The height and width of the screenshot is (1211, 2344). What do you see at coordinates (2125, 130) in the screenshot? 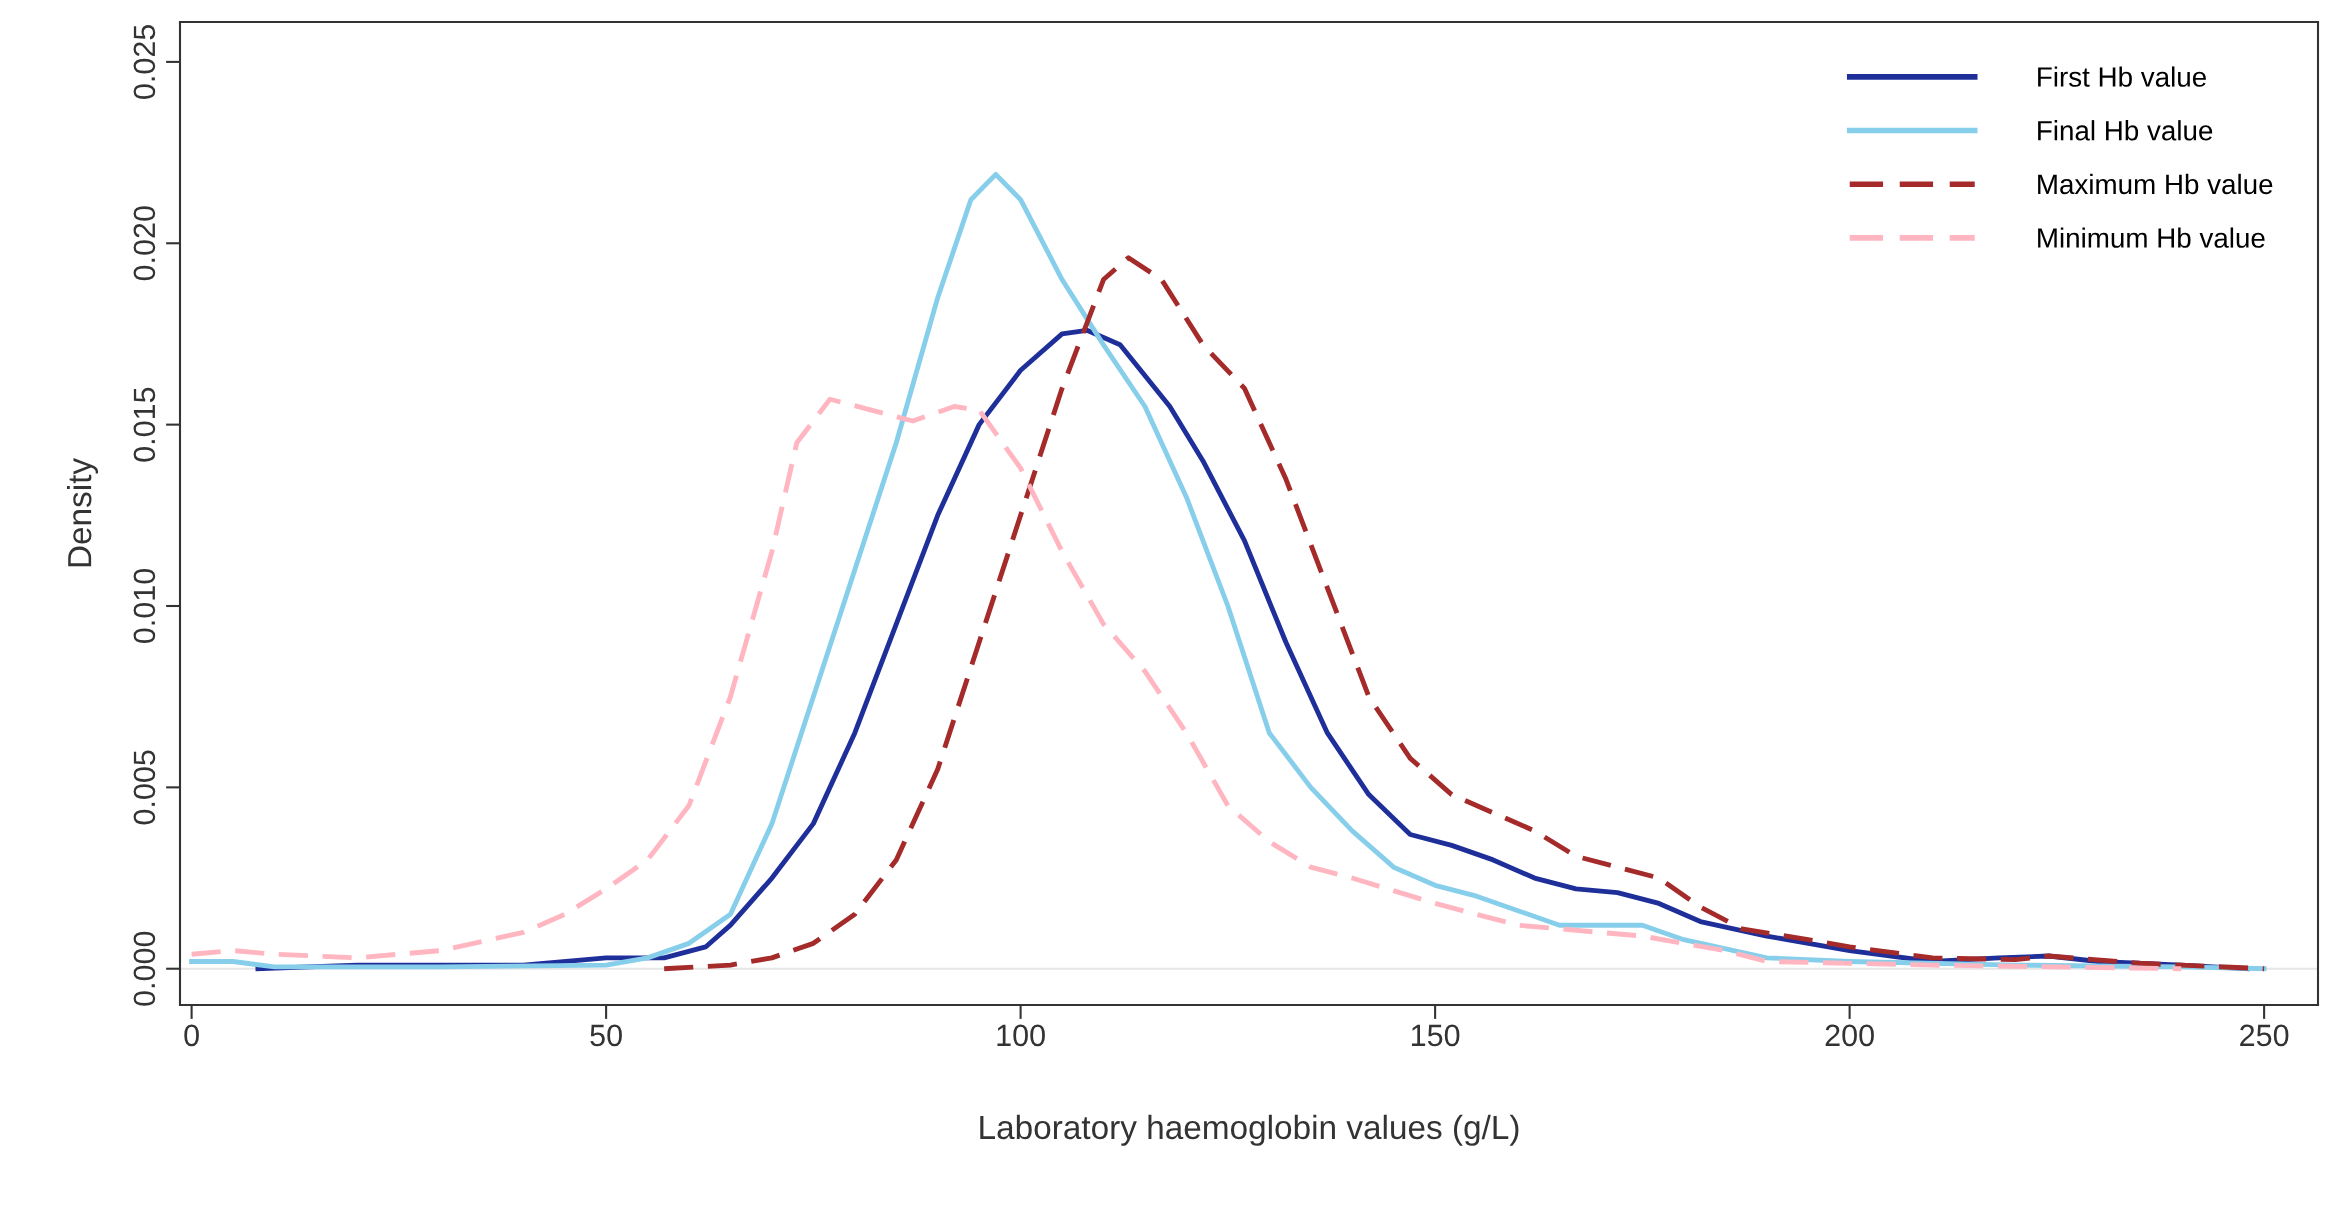
I see `legend-label: Final Hb value` at bounding box center [2125, 130].